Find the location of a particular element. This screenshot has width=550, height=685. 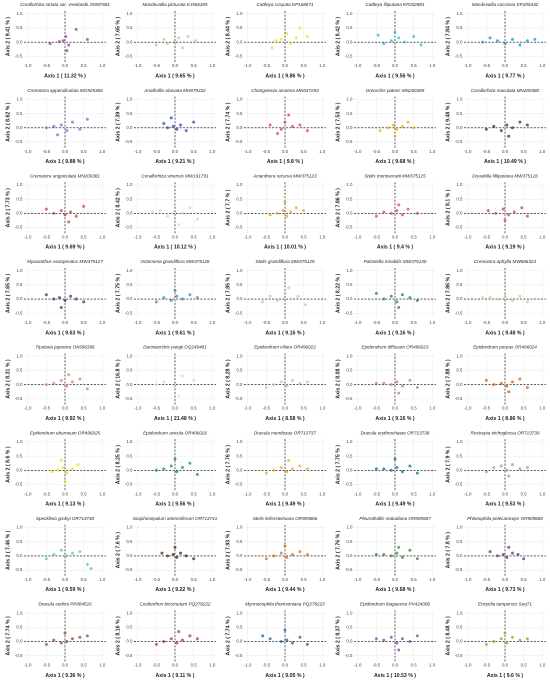

x-axis-label: Axis 1 ( 9.49 % ) is located at coordinates (394, 505).